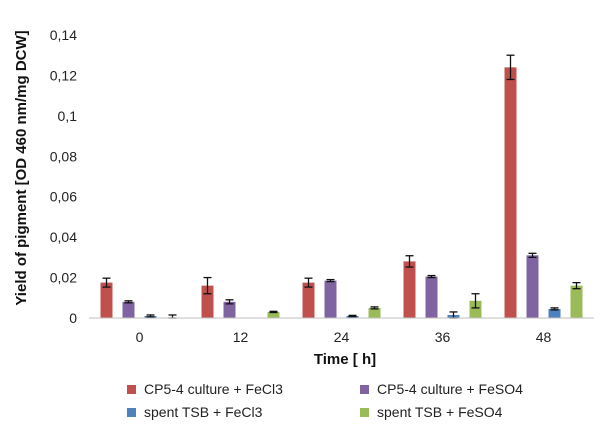 This screenshot has height=427, width=608. What do you see at coordinates (440, 412) in the screenshot?
I see `legend-label: spent TSB + FeSO4` at bounding box center [440, 412].